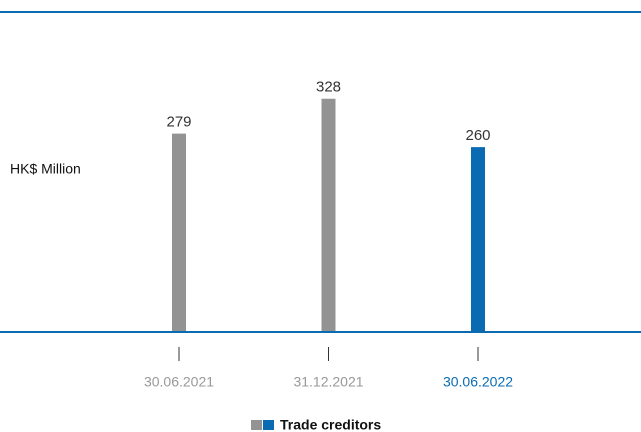  I want to click on value-label: 279, so click(178, 122).